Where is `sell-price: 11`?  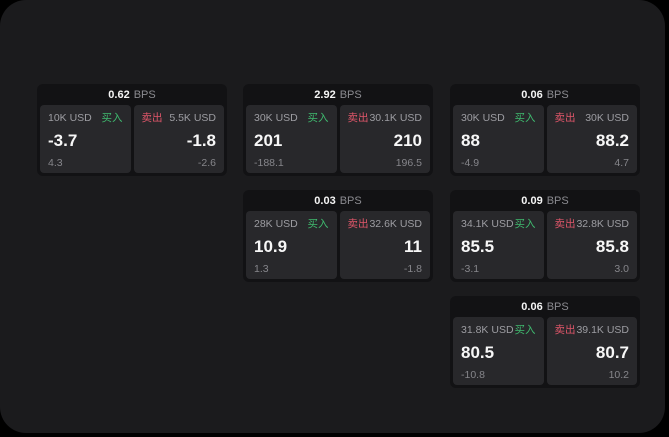 sell-price: 11 is located at coordinates (413, 246).